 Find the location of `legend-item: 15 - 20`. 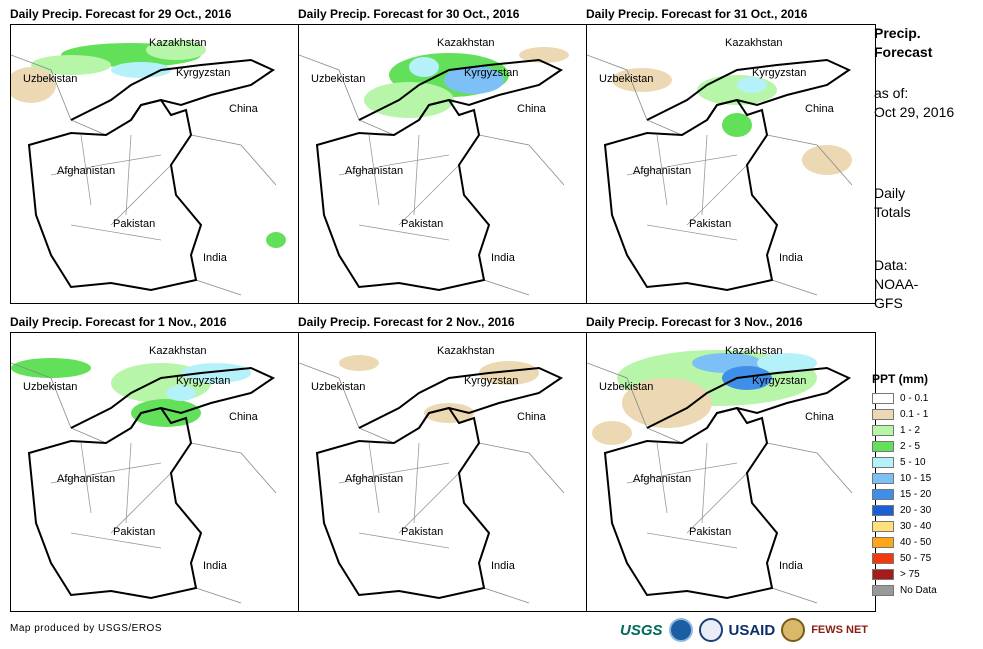

legend-item: 15 - 20 is located at coordinates (927, 494).